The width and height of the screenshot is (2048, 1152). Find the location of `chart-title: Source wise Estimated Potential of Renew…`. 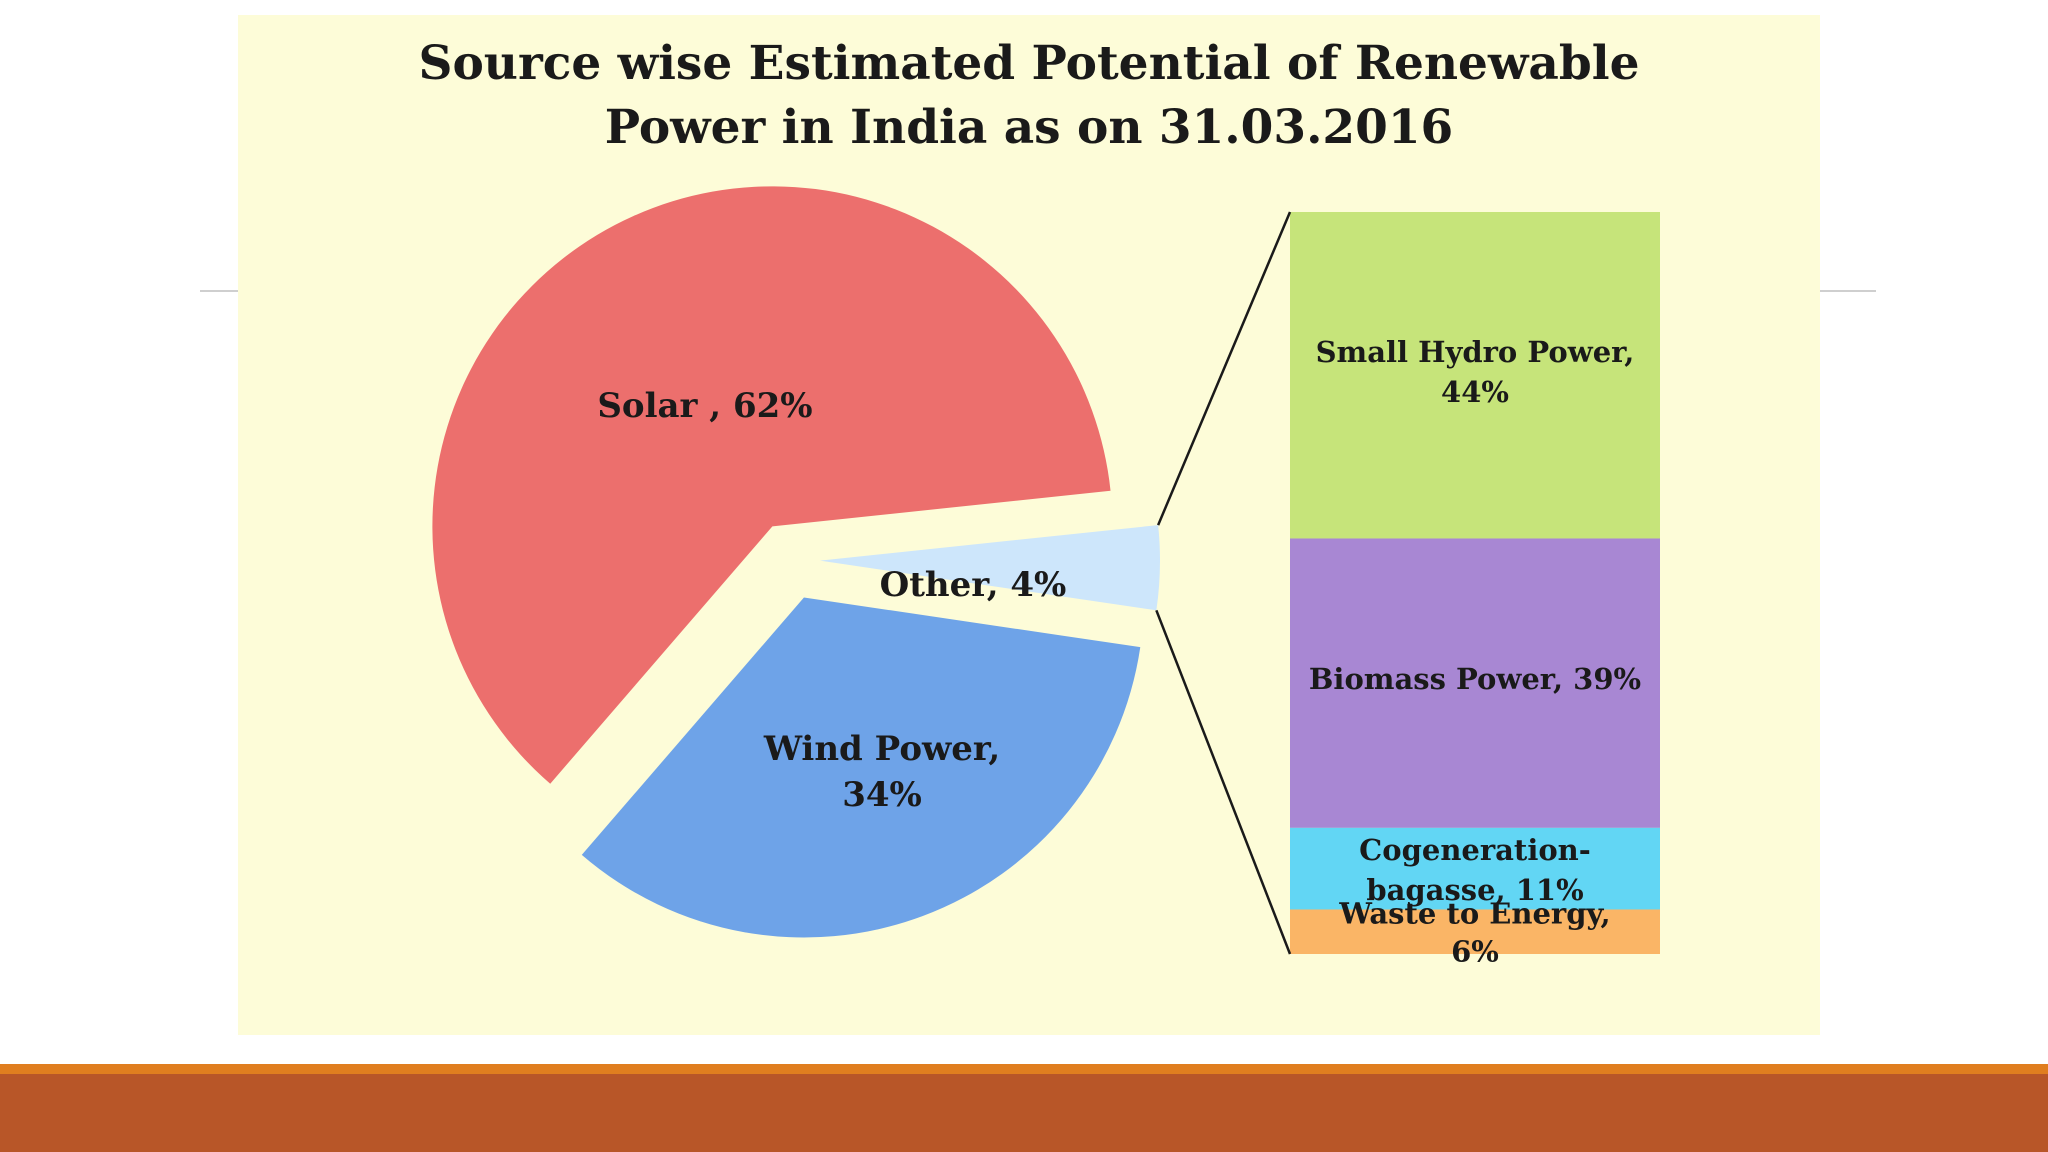

chart-title: Source wise Estimated Potential of Renew… is located at coordinates (1029, 96).